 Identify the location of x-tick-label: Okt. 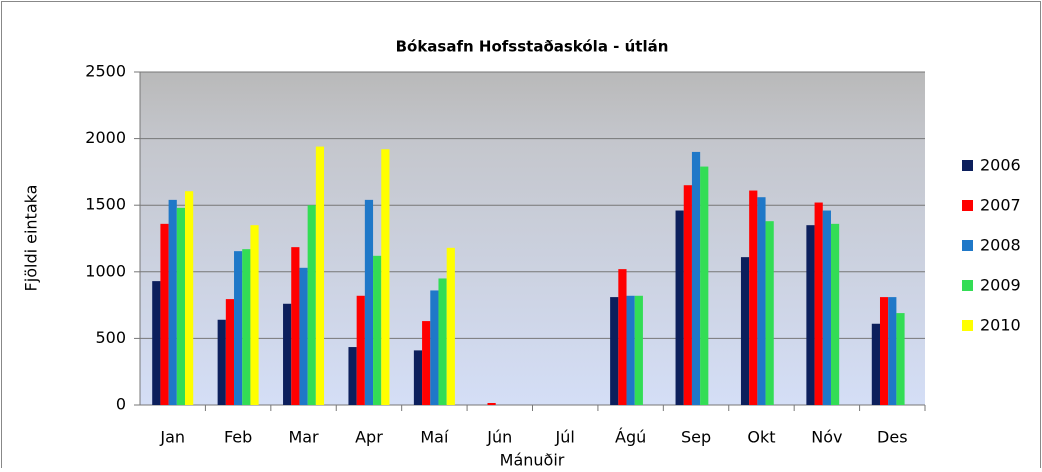
(761, 437).